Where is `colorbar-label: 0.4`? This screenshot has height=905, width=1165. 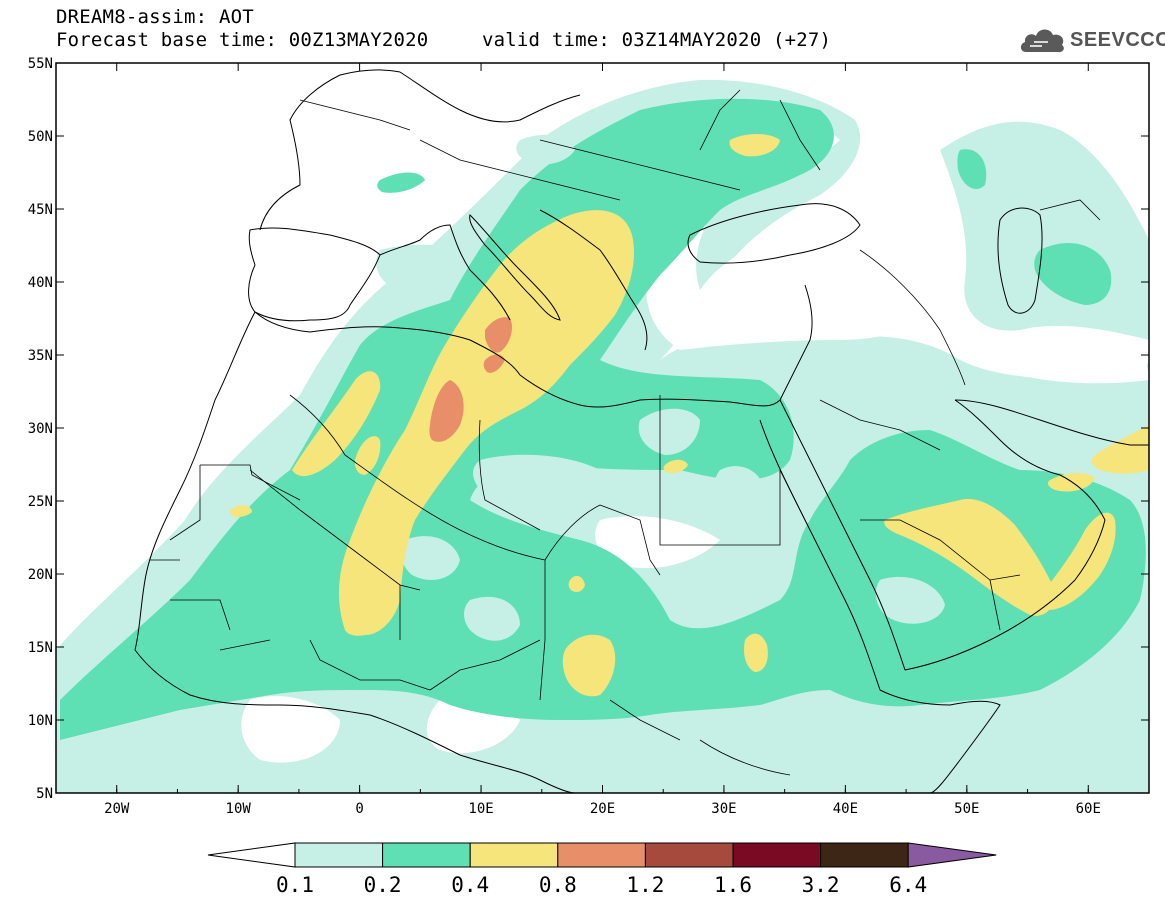 colorbar-label: 0.4 is located at coordinates (470, 885).